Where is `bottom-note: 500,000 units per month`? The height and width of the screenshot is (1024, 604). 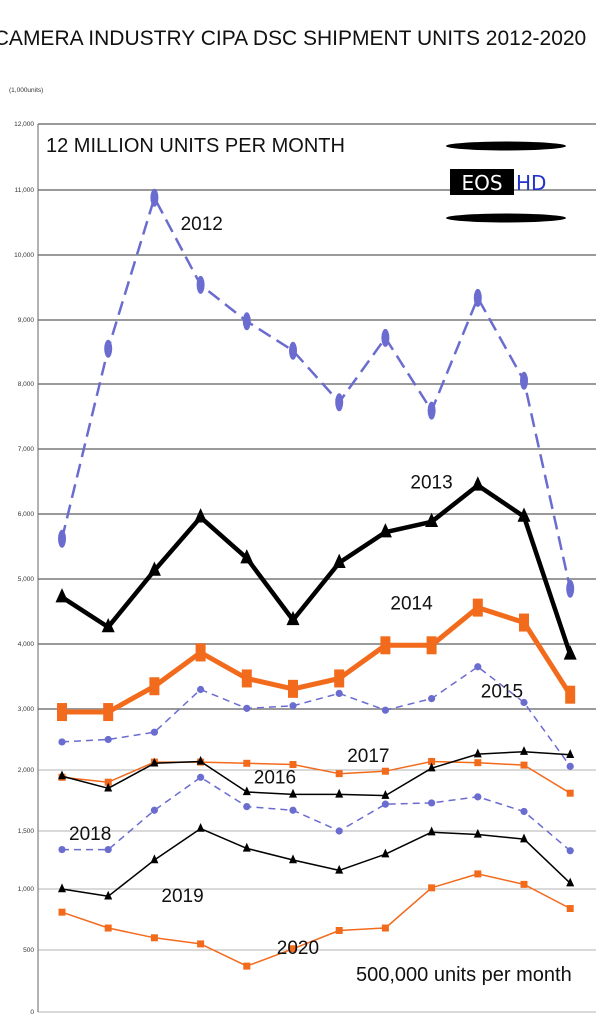 bottom-note: 500,000 units per month is located at coordinates (464, 975).